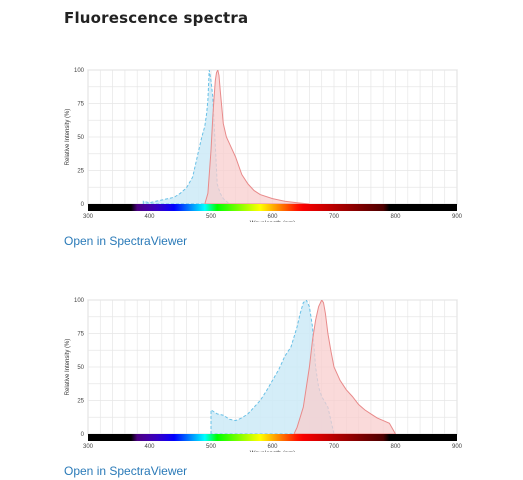 This screenshot has height=480, width=523. What do you see at coordinates (126, 241) in the screenshot?
I see `open-in-spectraviewer-link-1: Open in SpectraViewer` at bounding box center [126, 241].